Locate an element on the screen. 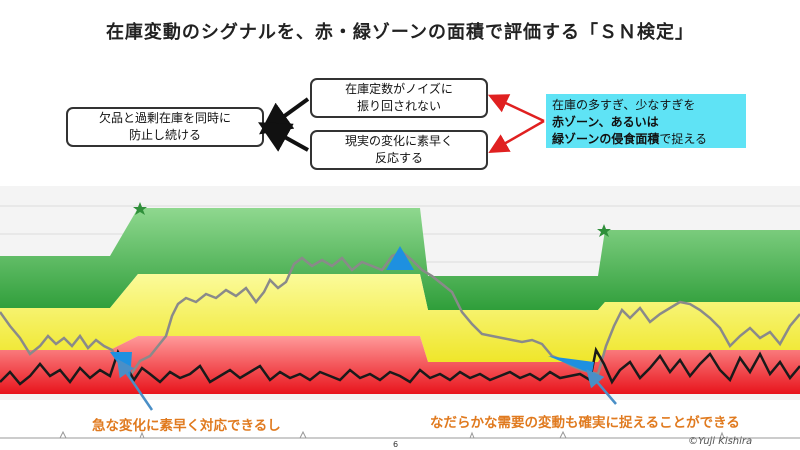 The height and width of the screenshot is (450, 800). react-line-1: 現実の変化に素早く is located at coordinates (398, 141).